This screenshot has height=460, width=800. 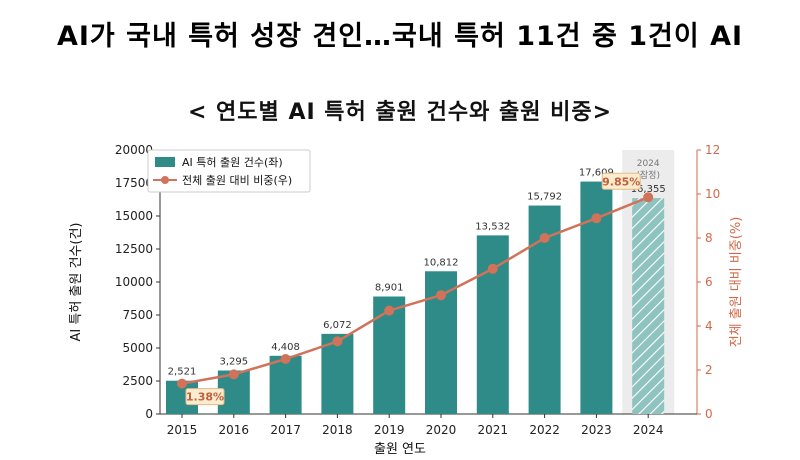 What do you see at coordinates (389, 430) in the screenshot?
I see `x-tick-label: 2019` at bounding box center [389, 430].